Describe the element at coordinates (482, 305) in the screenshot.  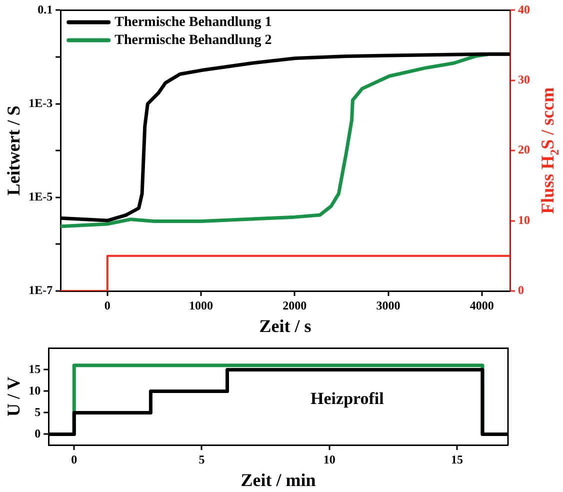
I see `x-tick-label: 4000` at that location.